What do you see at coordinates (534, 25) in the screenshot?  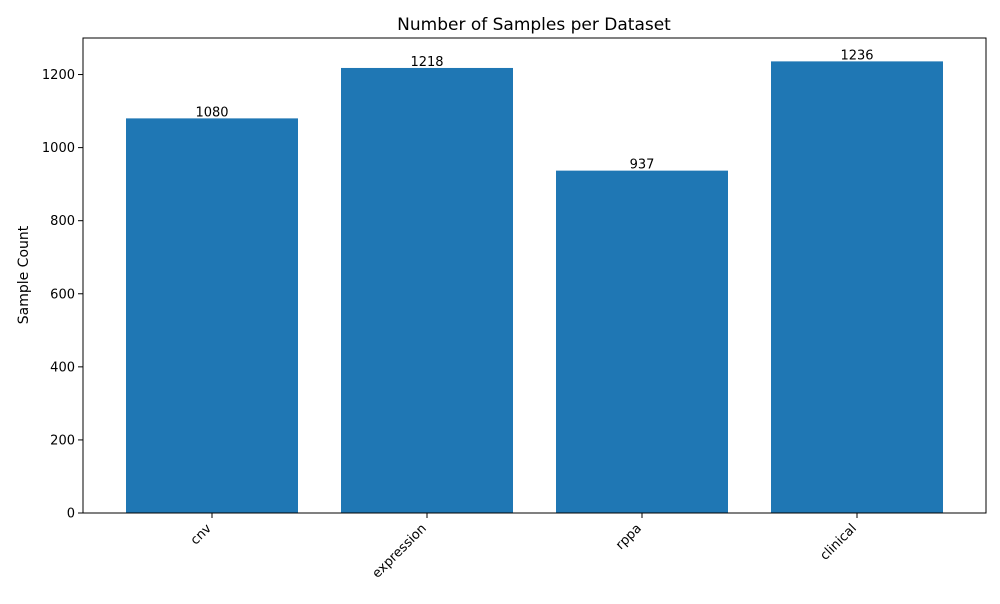 I see `chart-title: Number of Samples per Dataset` at bounding box center [534, 25].